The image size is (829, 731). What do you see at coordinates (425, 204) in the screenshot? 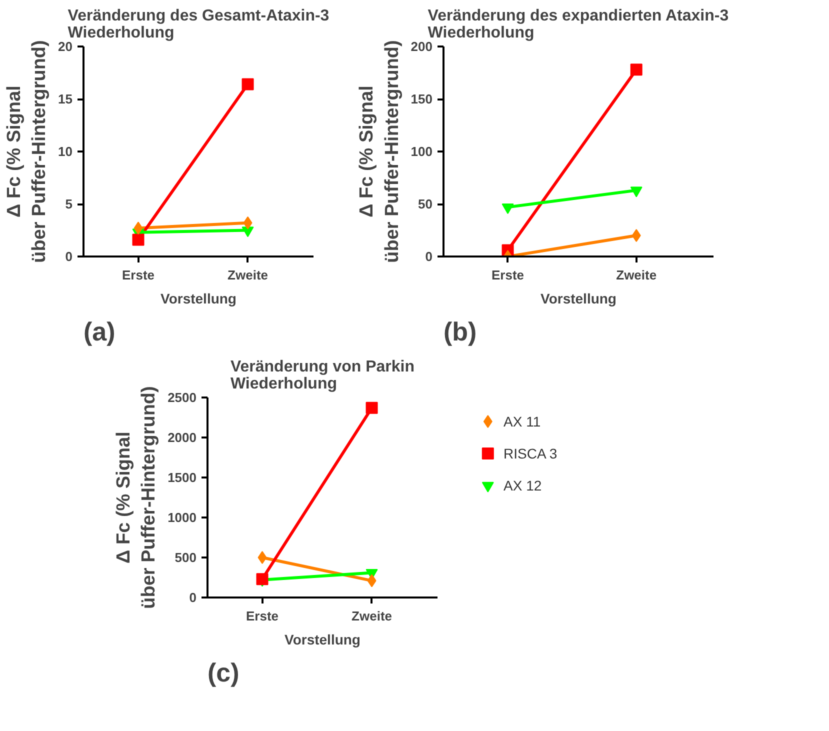
I see `y-tick-label: 50` at bounding box center [425, 204].